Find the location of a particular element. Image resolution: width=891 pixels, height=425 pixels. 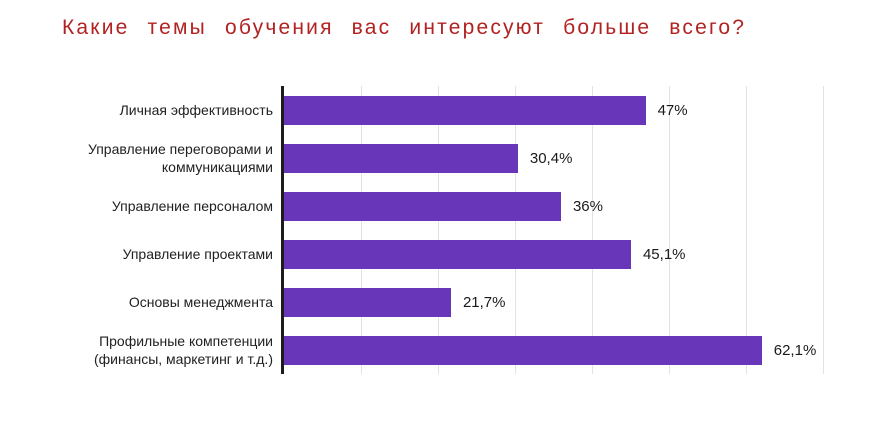

category-label-cell: Управление переговорами и коммуникациями is located at coordinates (140, 158).